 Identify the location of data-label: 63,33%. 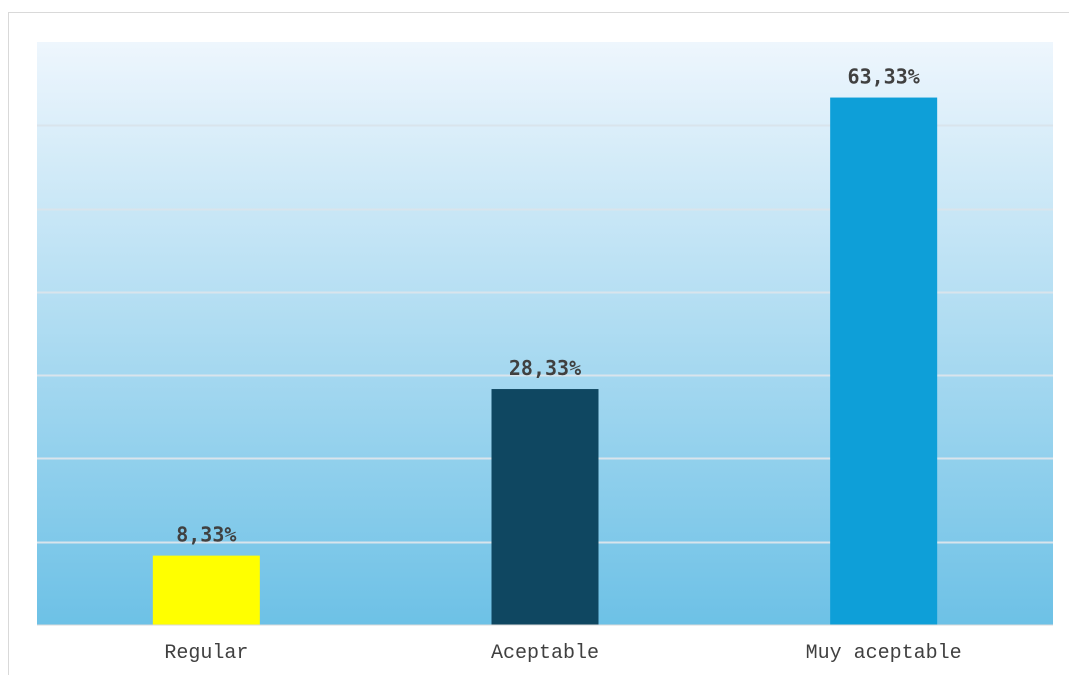
(884, 77).